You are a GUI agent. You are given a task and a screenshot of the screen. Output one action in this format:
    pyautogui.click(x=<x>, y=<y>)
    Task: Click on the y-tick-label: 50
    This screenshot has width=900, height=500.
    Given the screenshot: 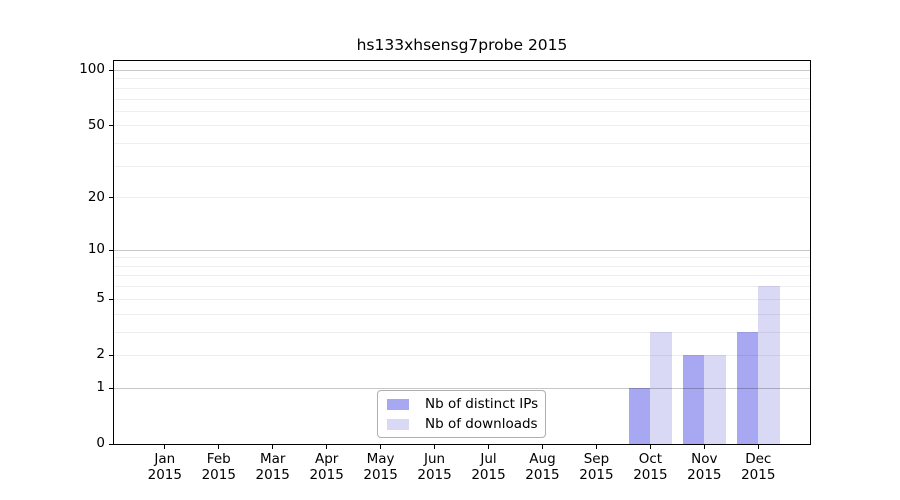 What is the action you would take?
    pyautogui.click(x=96, y=124)
    